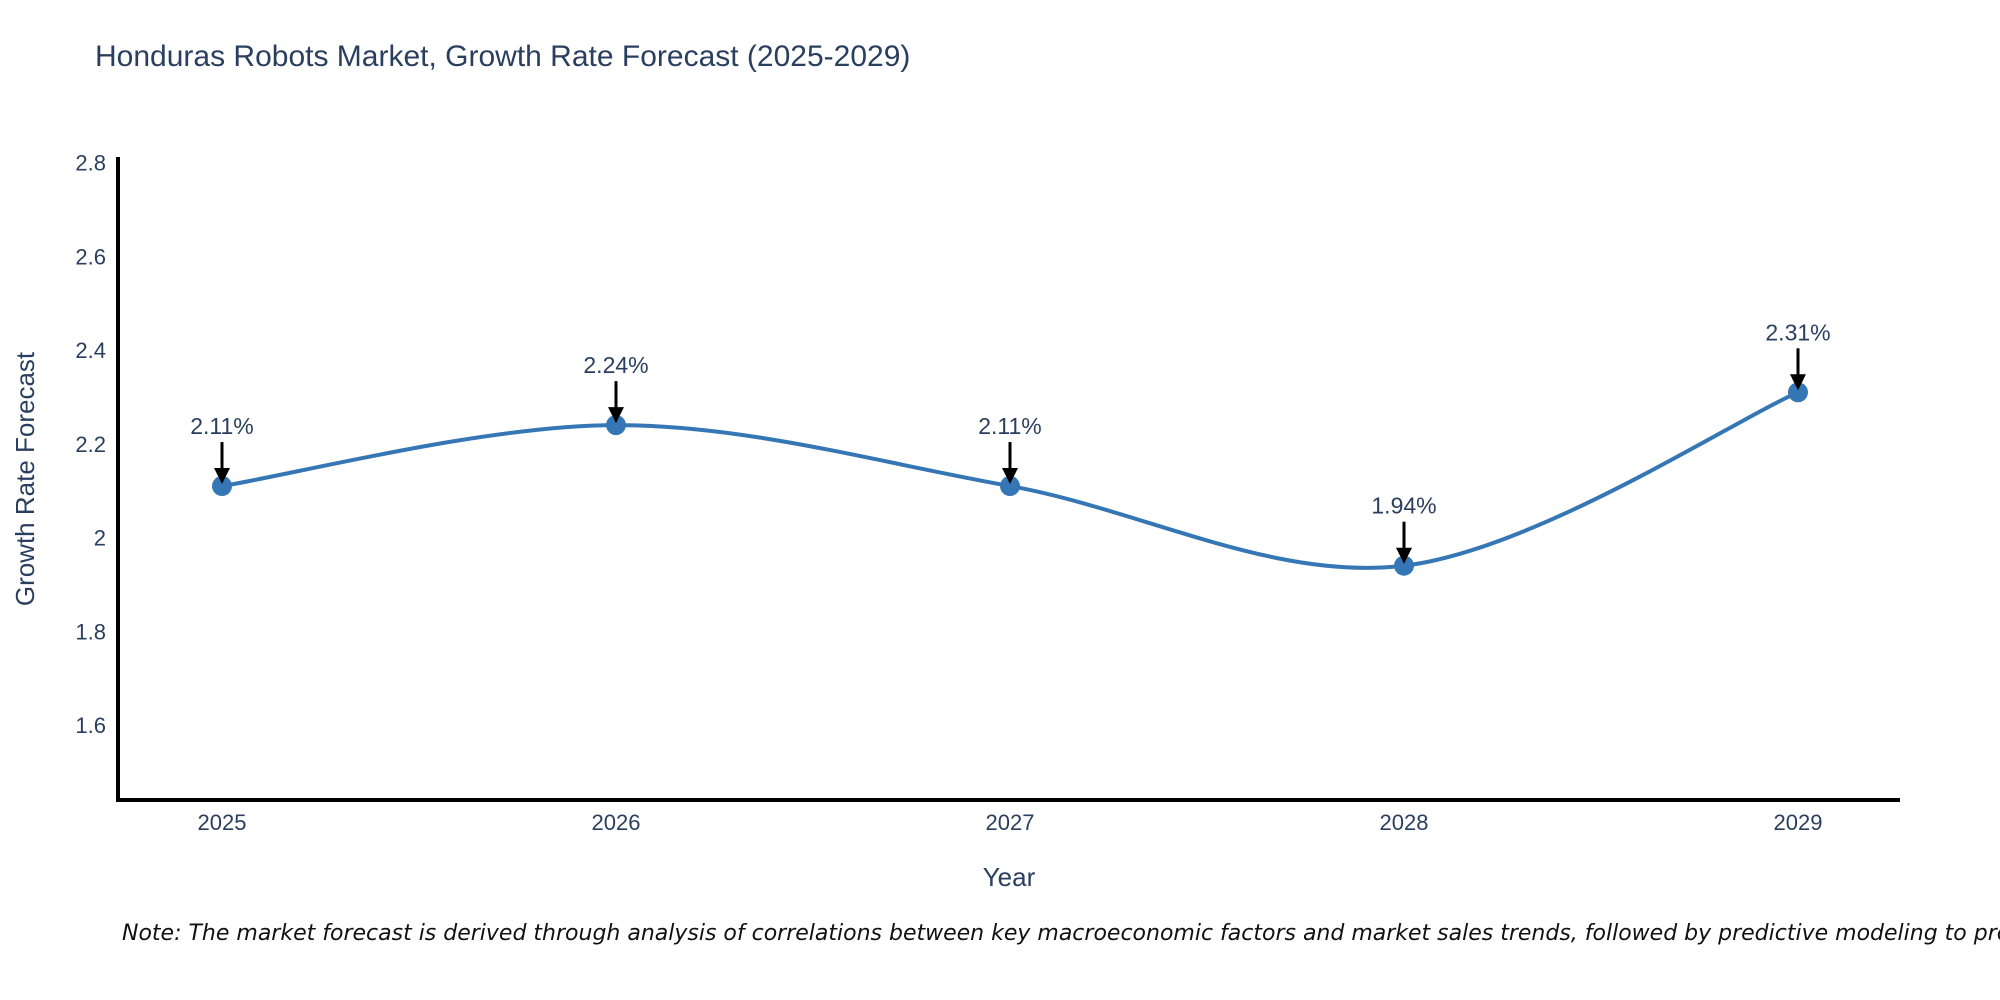  Describe the element at coordinates (222, 822) in the screenshot. I see `x-tick-label: 2025` at that location.